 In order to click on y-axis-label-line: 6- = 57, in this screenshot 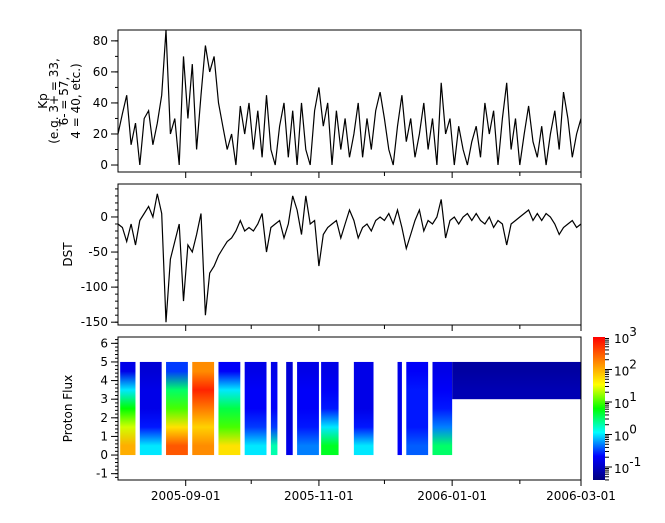, I will do `click(64, 101)`.